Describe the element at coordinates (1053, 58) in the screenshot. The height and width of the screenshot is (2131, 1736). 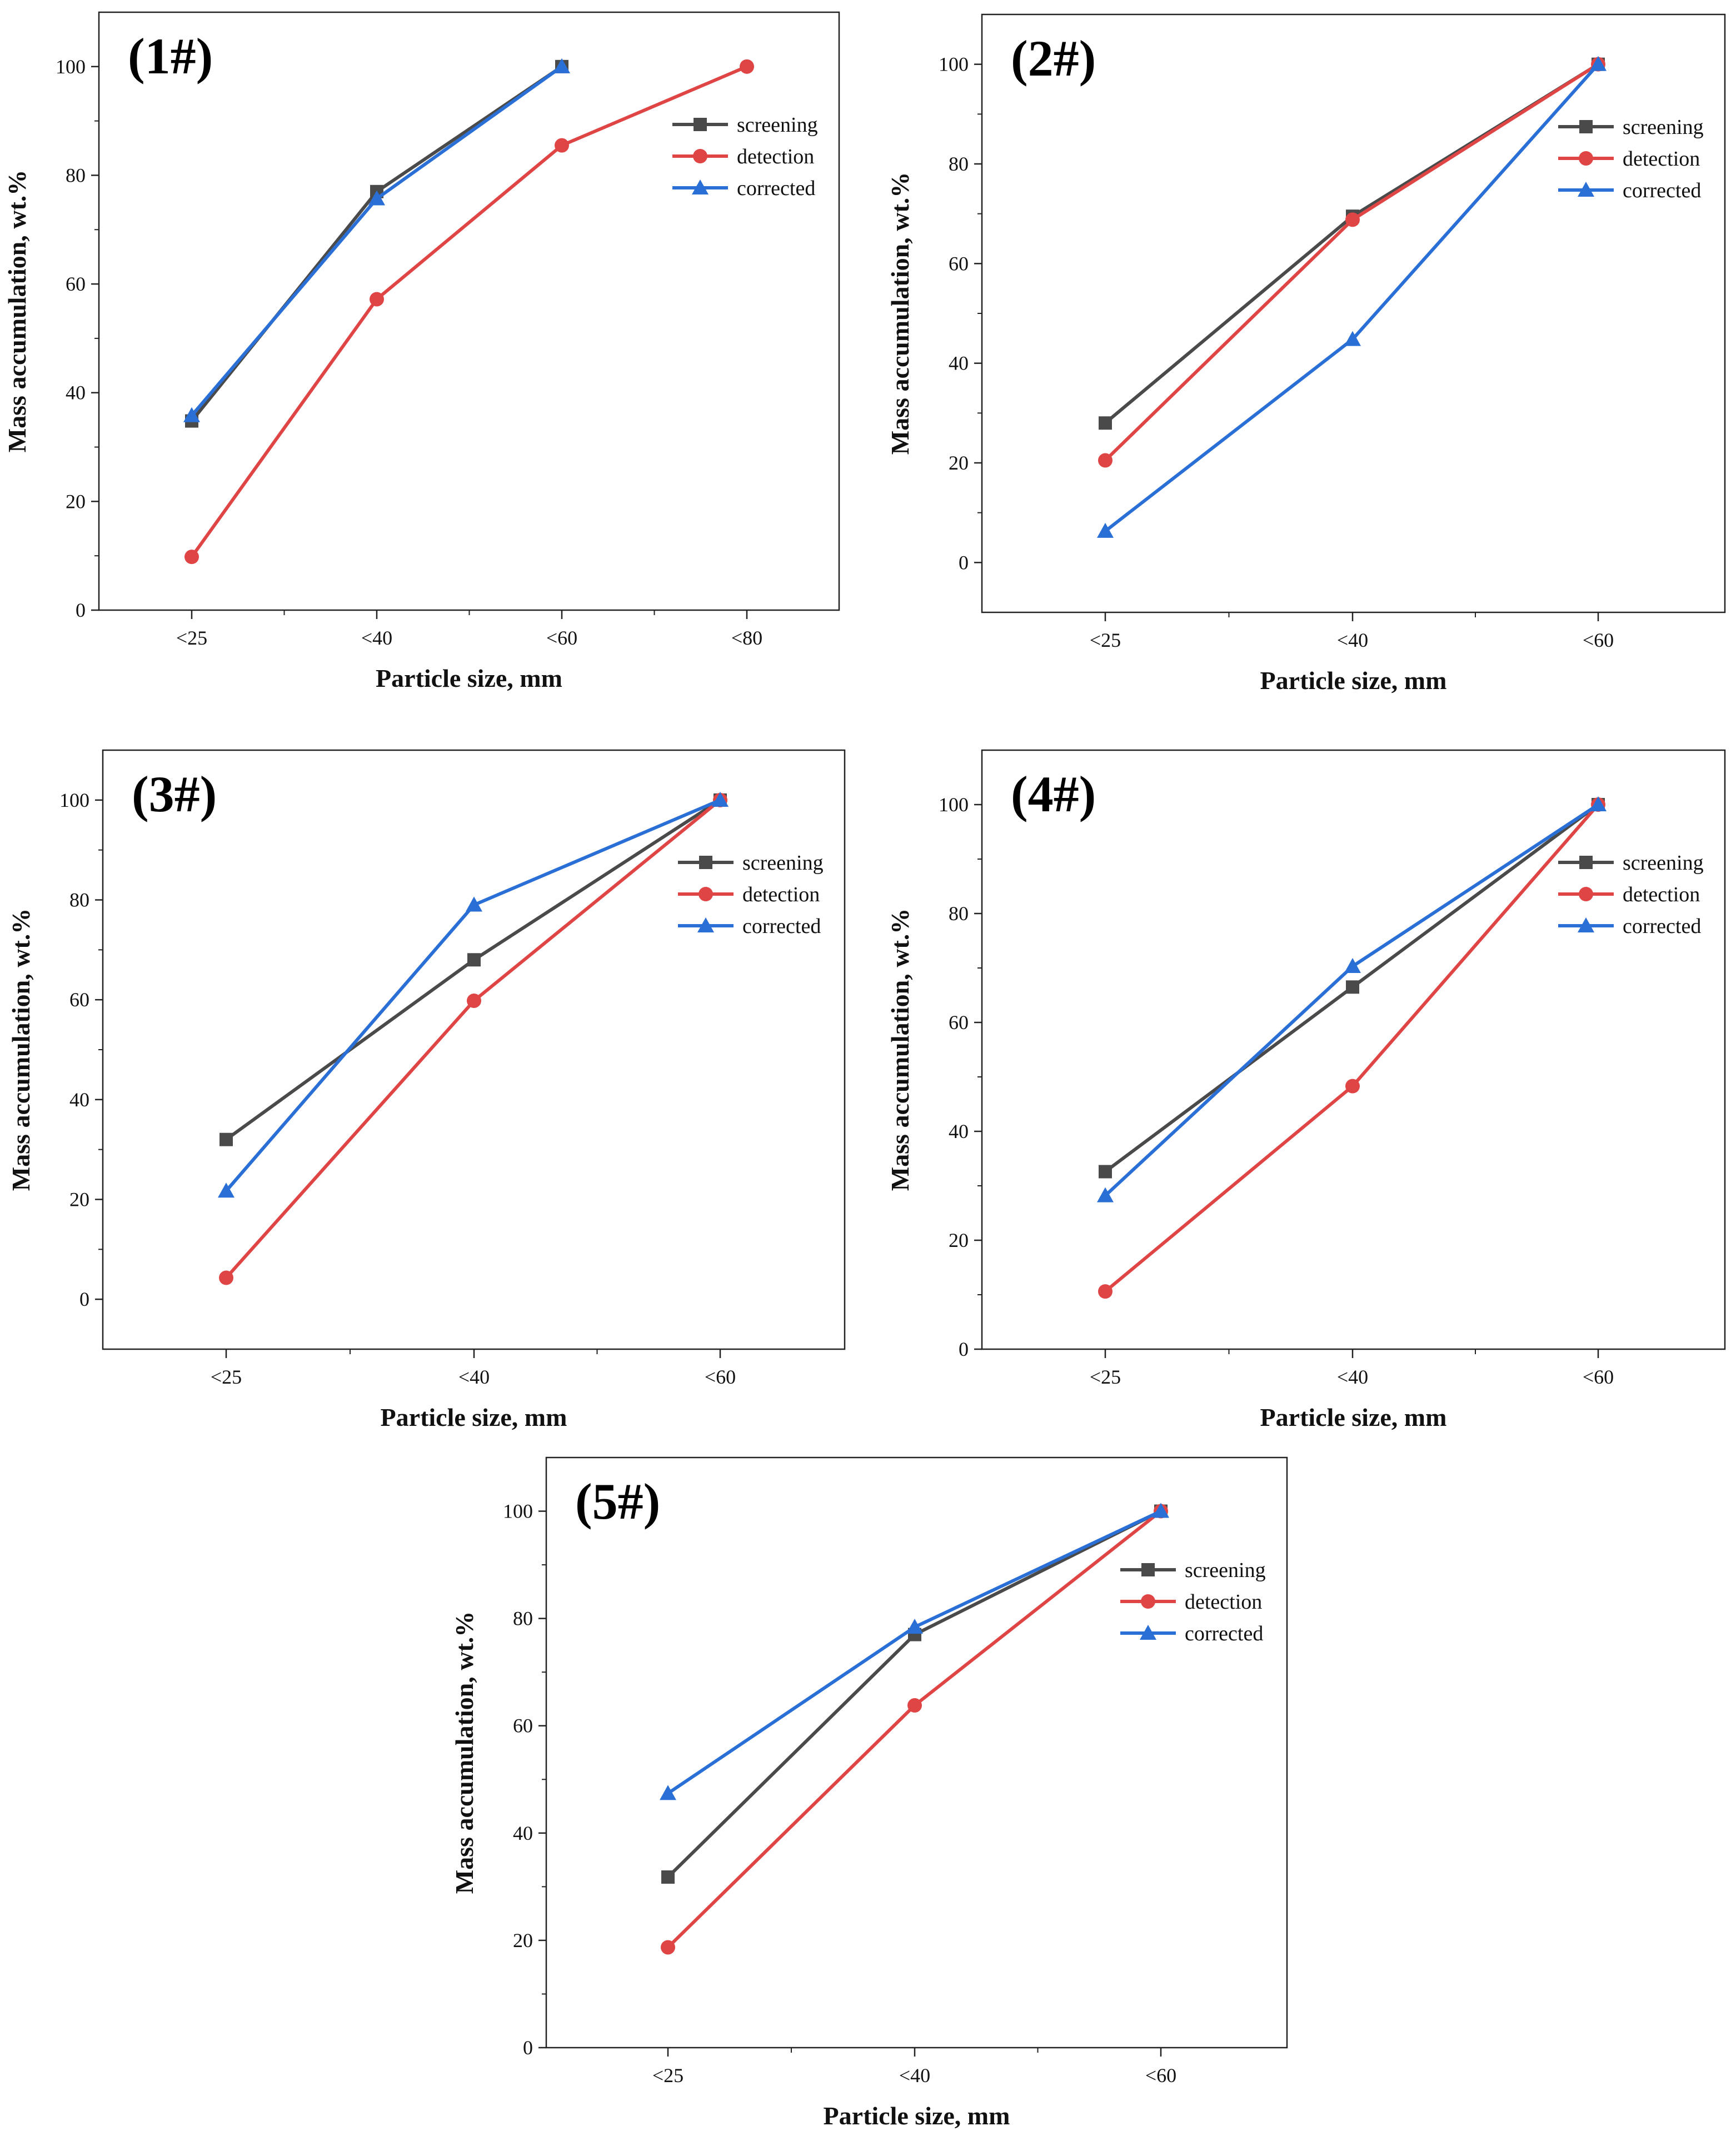
I see `panel-label: (2#)` at that location.